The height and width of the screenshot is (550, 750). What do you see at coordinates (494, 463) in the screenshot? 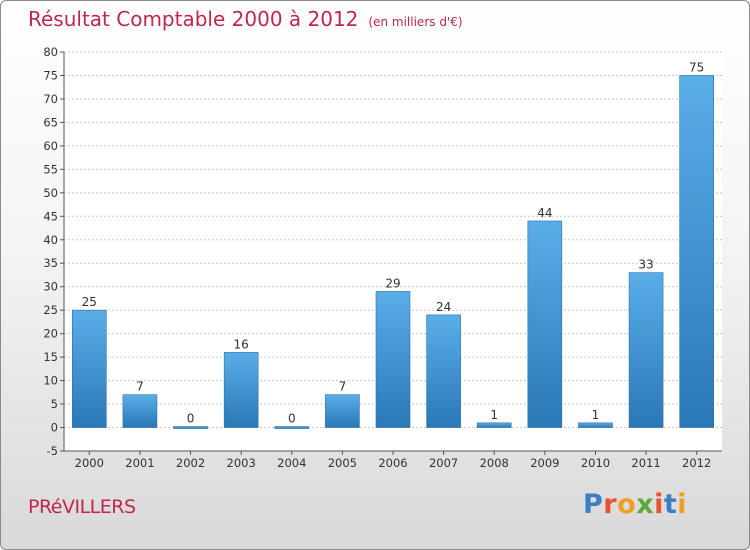
I see `x-tick-label: 2008` at bounding box center [494, 463].